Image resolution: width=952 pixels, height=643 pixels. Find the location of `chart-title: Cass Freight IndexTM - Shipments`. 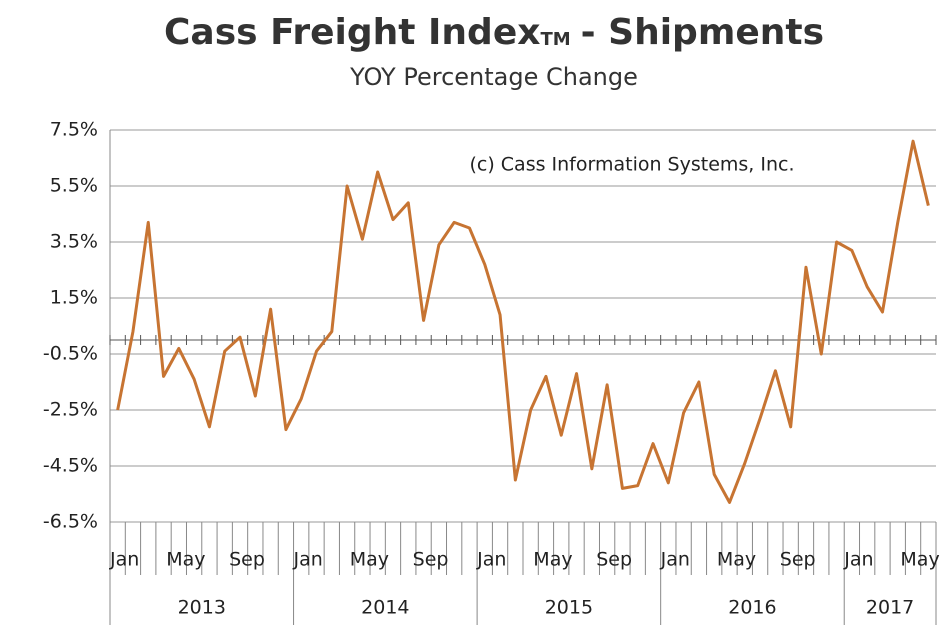

chart-title: Cass Freight IndexTM - Shipments is located at coordinates (494, 32).